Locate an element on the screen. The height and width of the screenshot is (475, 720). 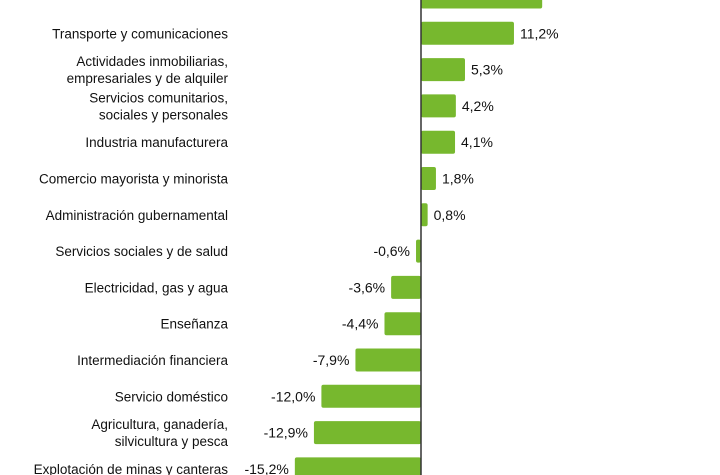
category-label: Enseñanza is located at coordinates (194, 324).